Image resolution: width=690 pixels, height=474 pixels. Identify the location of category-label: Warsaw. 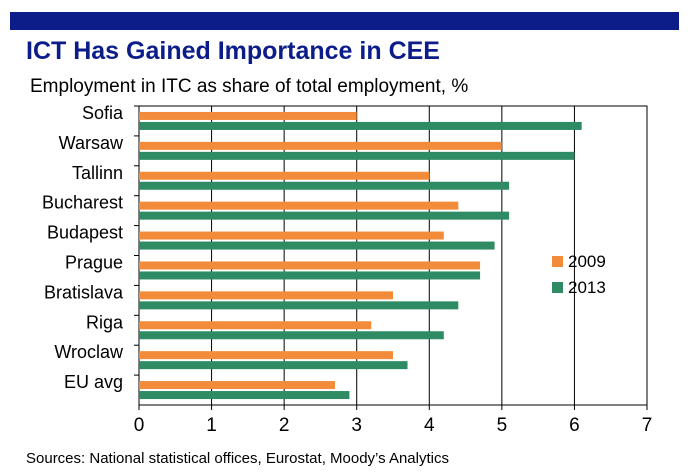
(91, 143).